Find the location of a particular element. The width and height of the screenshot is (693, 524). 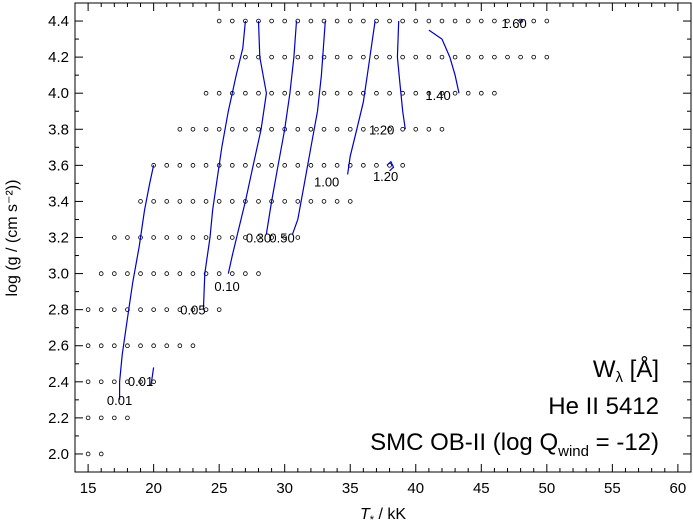

y-tick-label: 4.0 is located at coordinates (58, 93).